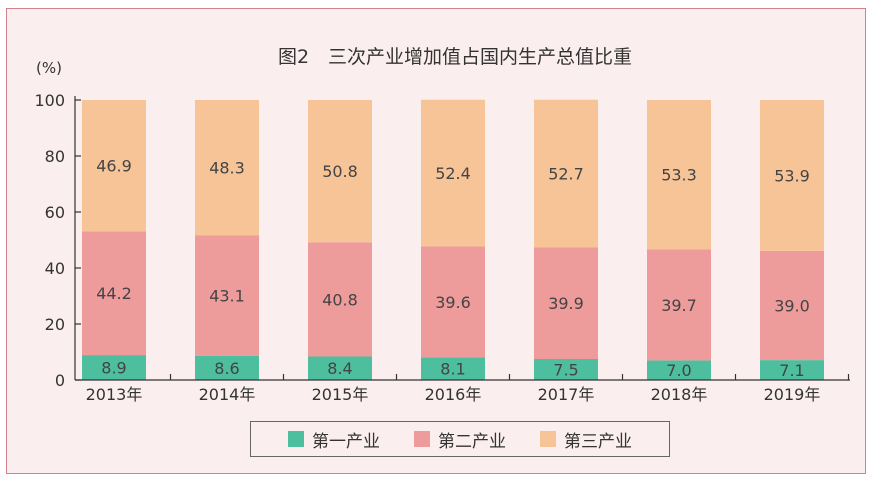 This screenshot has height=486, width=878. I want to click on chart-title: 图2 三次产业增加值占国内生产总值比重, so click(455, 57).